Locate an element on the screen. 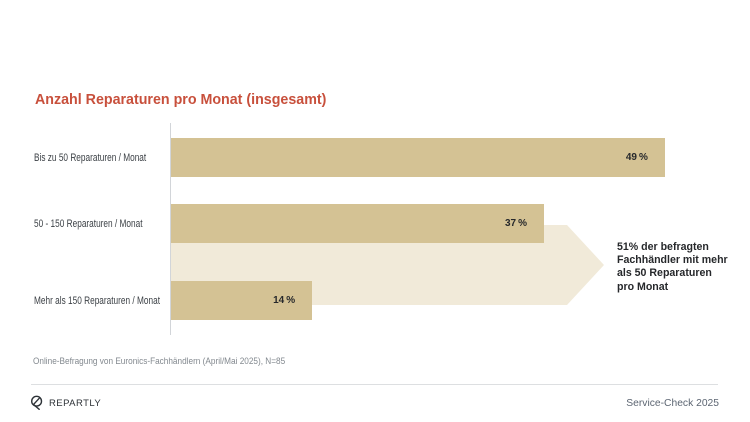 This screenshot has height=422, width=750. value-label-50-150: 37 % is located at coordinates (515, 223).